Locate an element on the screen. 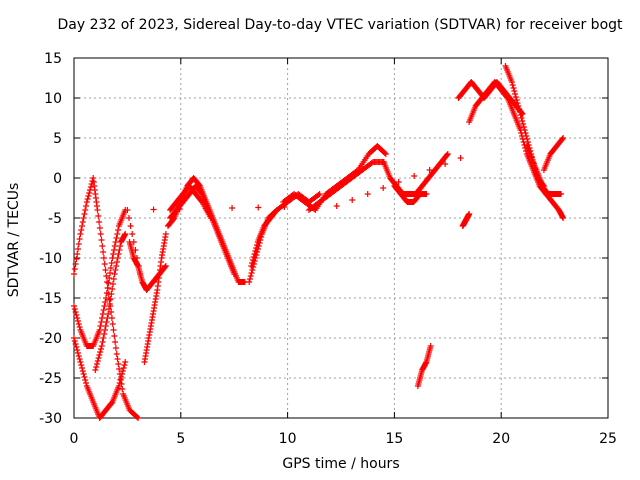 The width and height of the screenshot is (640, 480). series-arc14 is located at coordinates (415, 174).